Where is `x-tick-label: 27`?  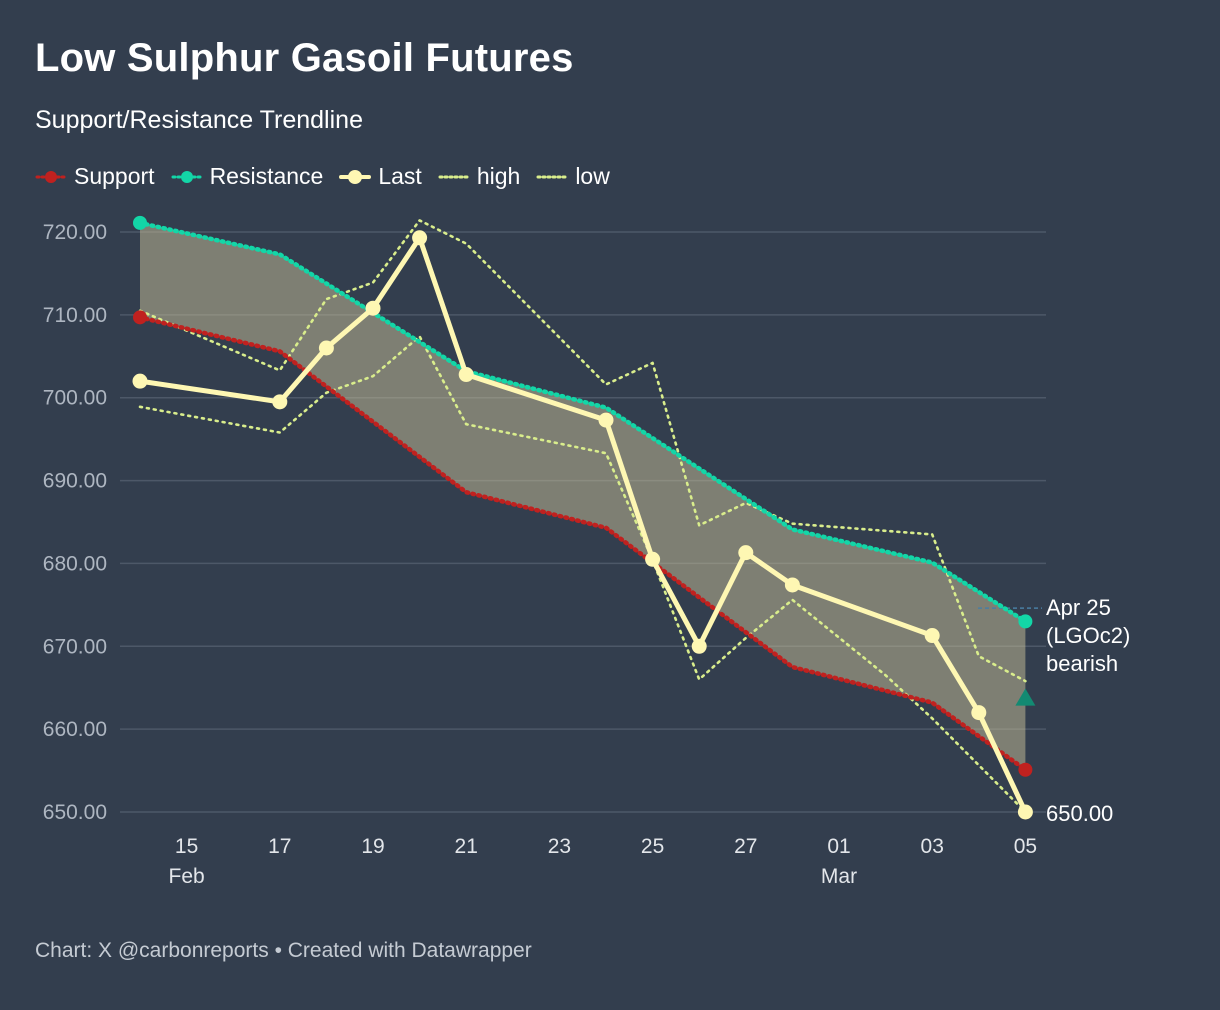 x-tick-label: 27 is located at coordinates (745, 846).